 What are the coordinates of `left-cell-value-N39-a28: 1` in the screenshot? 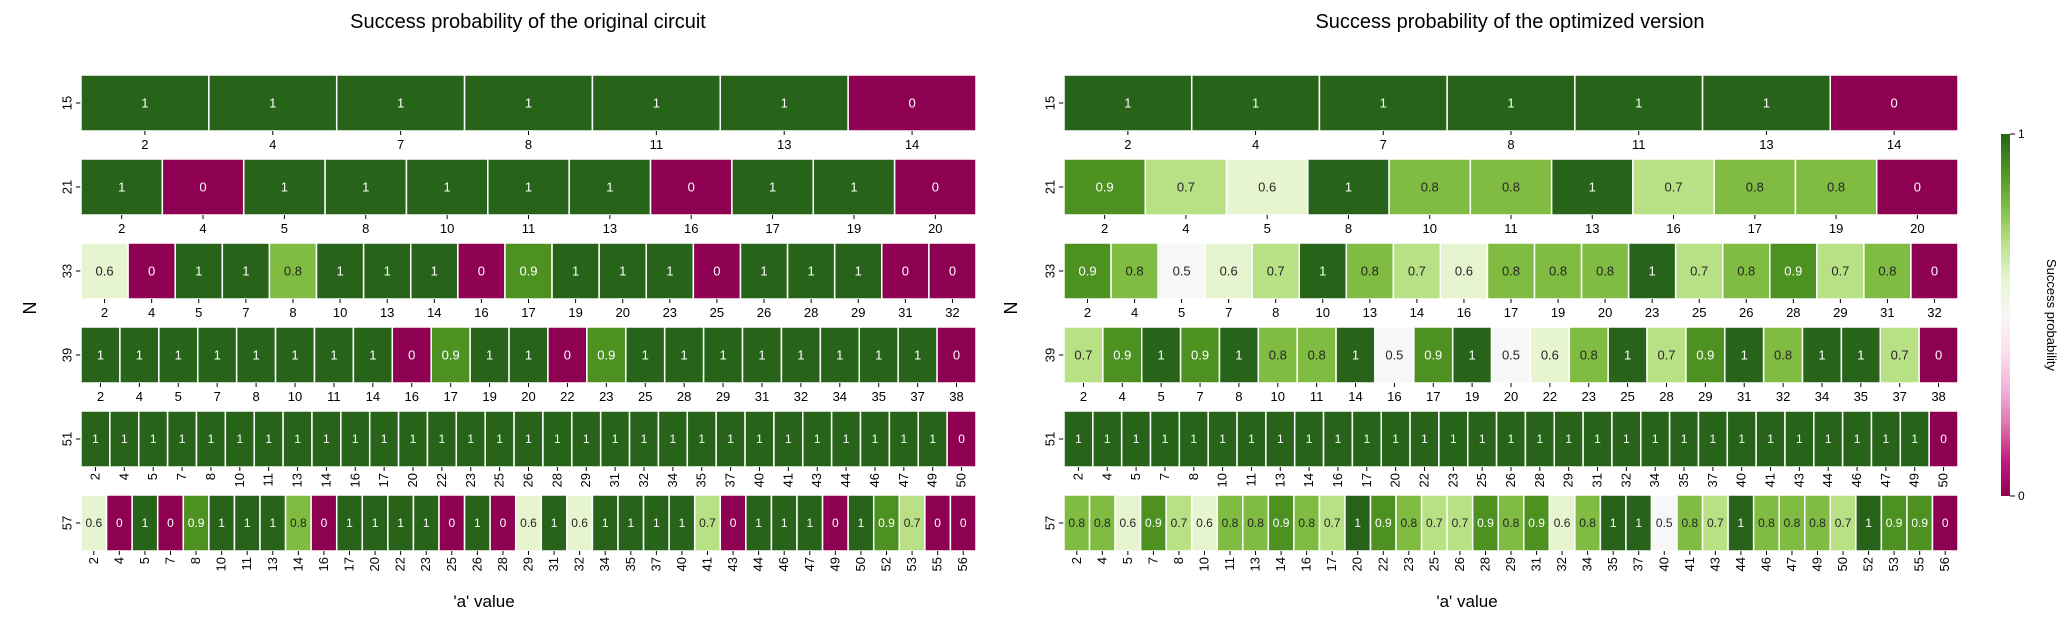 It's located at (684, 355).